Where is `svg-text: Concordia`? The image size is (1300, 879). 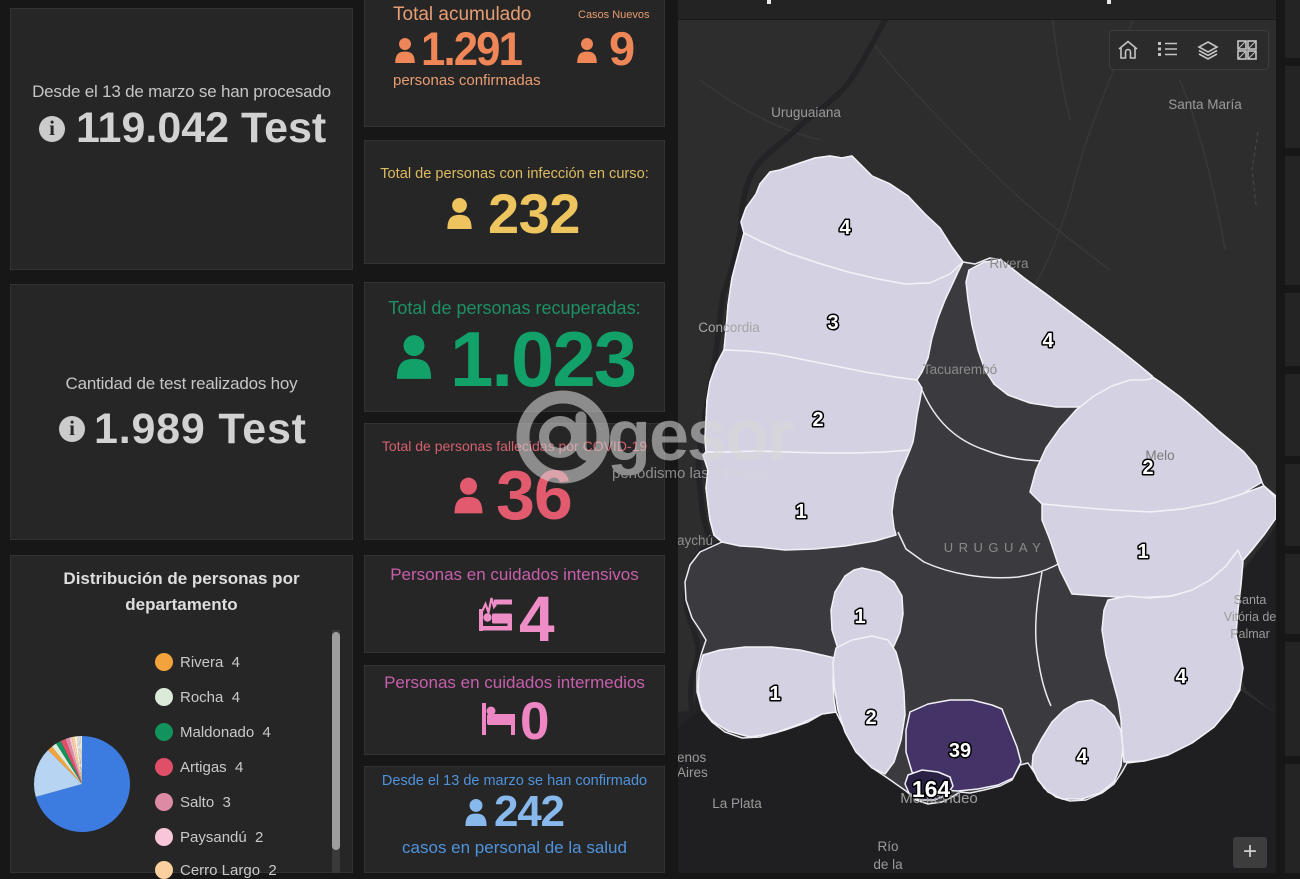
svg-text: Concordia is located at coordinates (729, 327).